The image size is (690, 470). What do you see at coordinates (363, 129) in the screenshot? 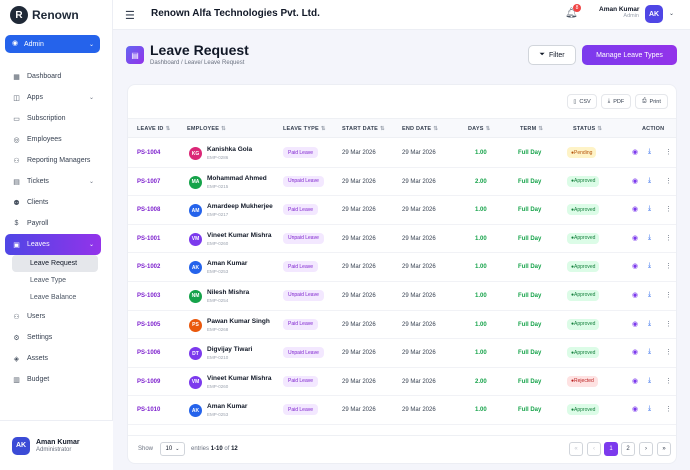
I see `column-header: START DATE ⇅` at bounding box center [363, 129].